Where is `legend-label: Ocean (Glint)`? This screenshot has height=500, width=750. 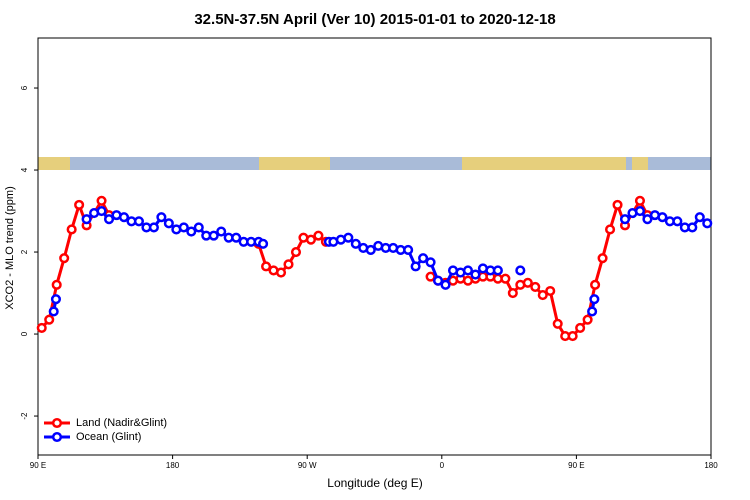 legend-label: Ocean (Glint) is located at coordinates (108, 437).